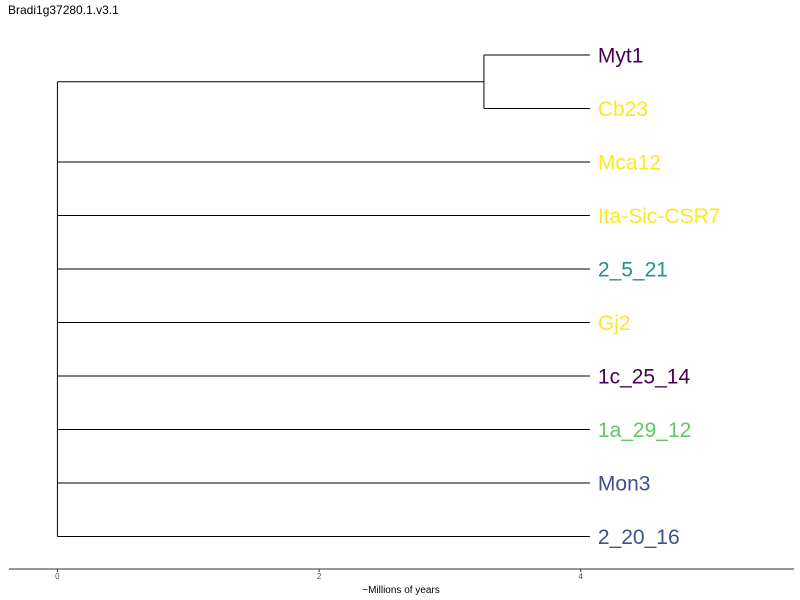 This screenshot has height=600, width=800. I want to click on x-tick-label: 4, so click(581, 576).